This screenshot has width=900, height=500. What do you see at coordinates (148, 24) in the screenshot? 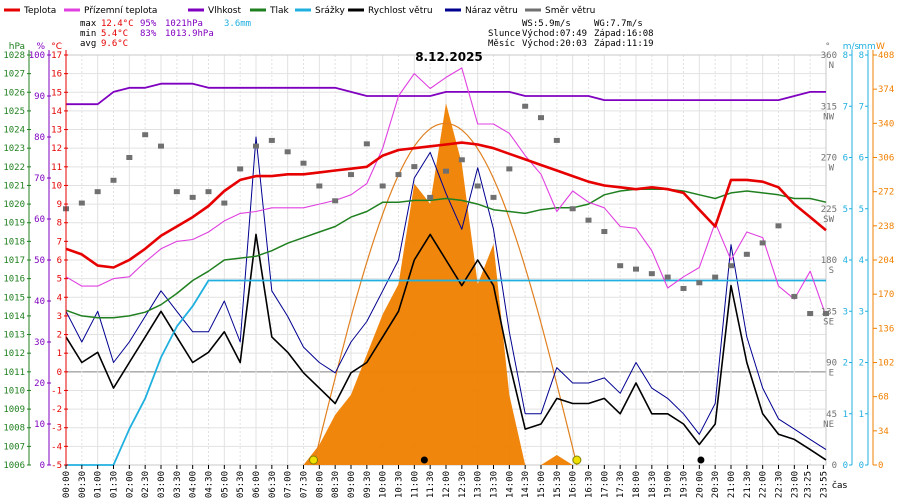
I see `stats-humidity: 95%` at bounding box center [148, 24].